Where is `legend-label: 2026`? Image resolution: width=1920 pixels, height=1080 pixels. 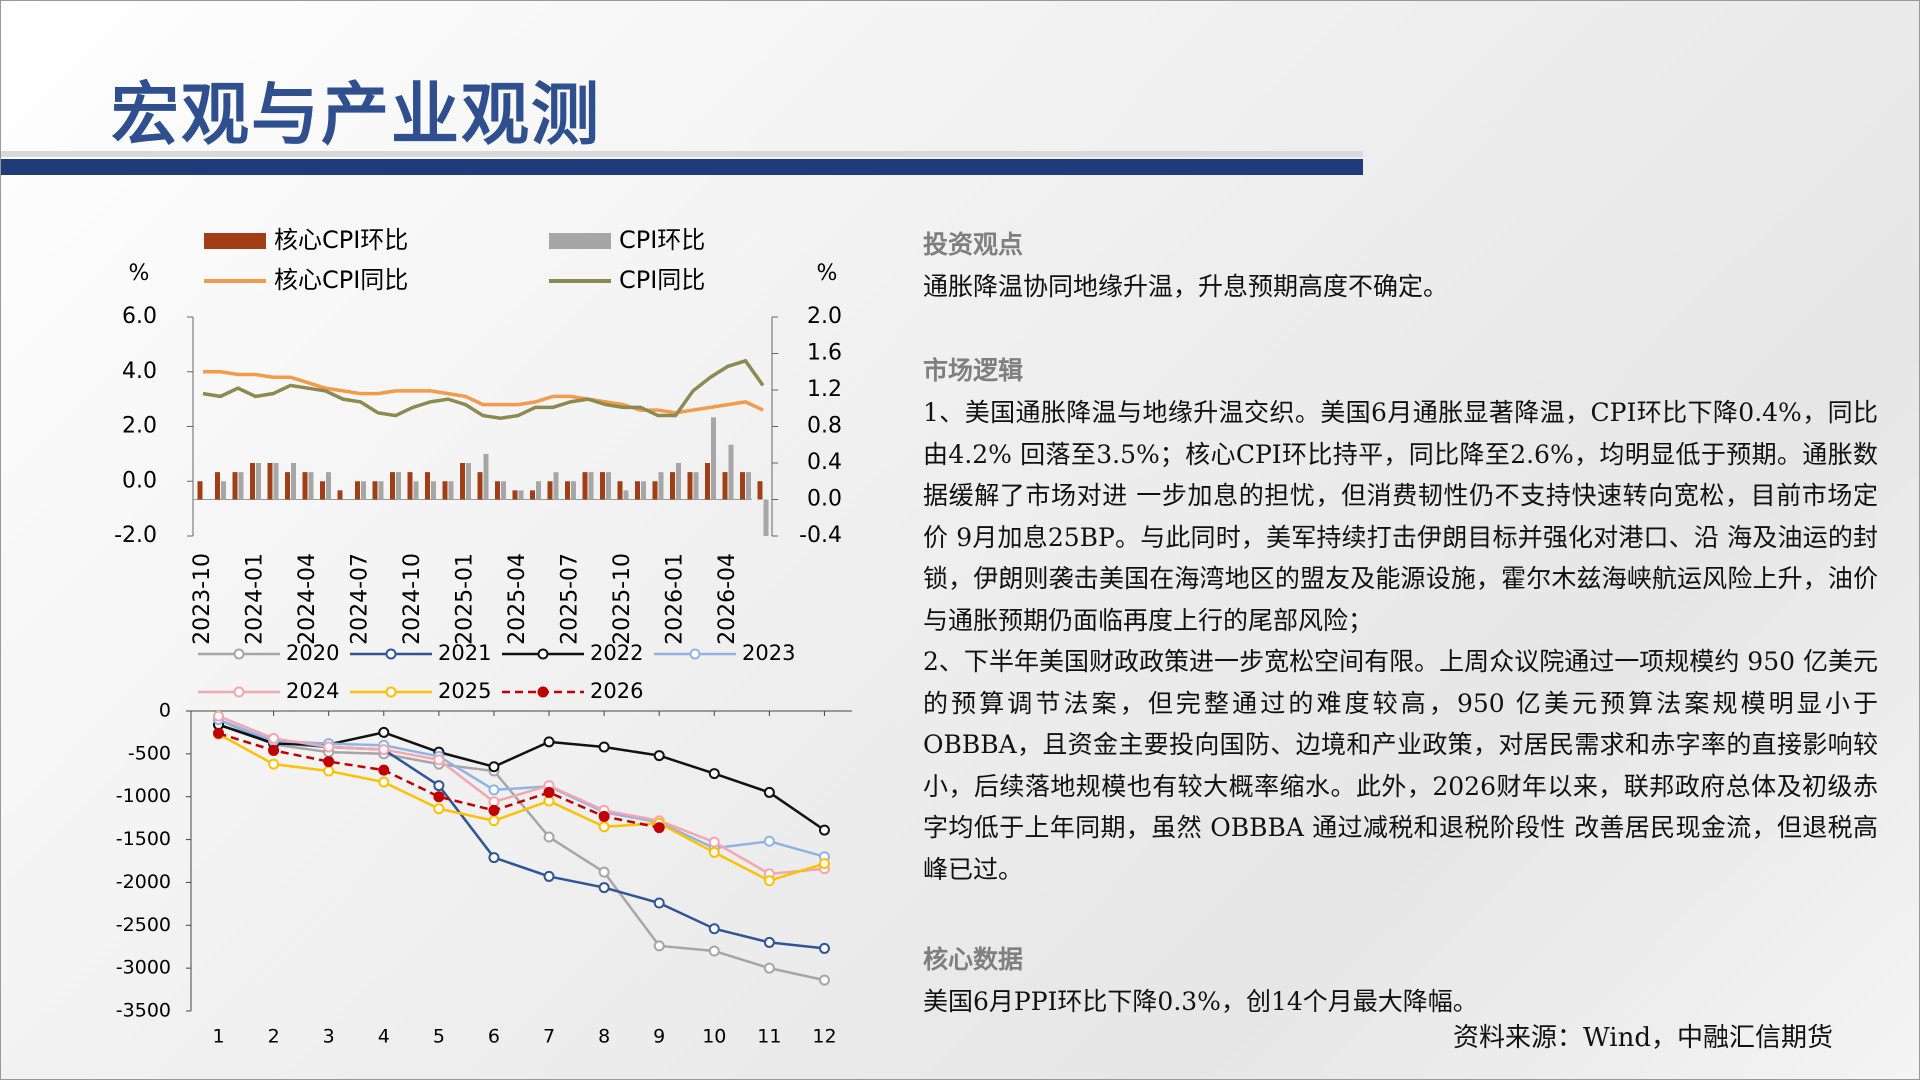
legend-label: 2026 is located at coordinates (616, 691).